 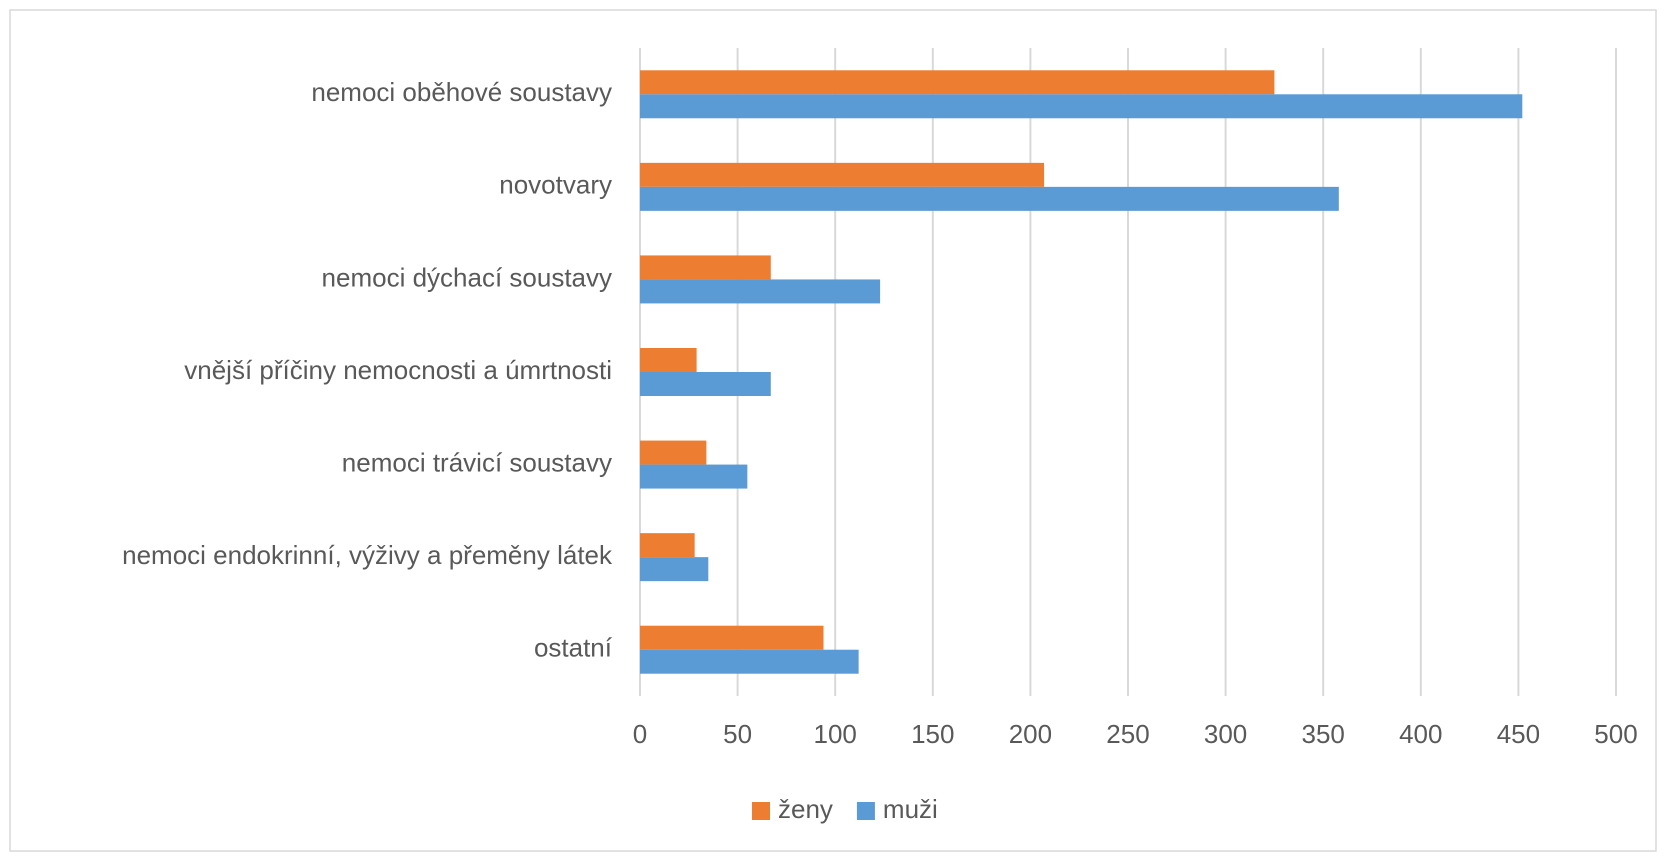 What do you see at coordinates (1127, 734) in the screenshot?
I see `x-tick-label: 250` at bounding box center [1127, 734].